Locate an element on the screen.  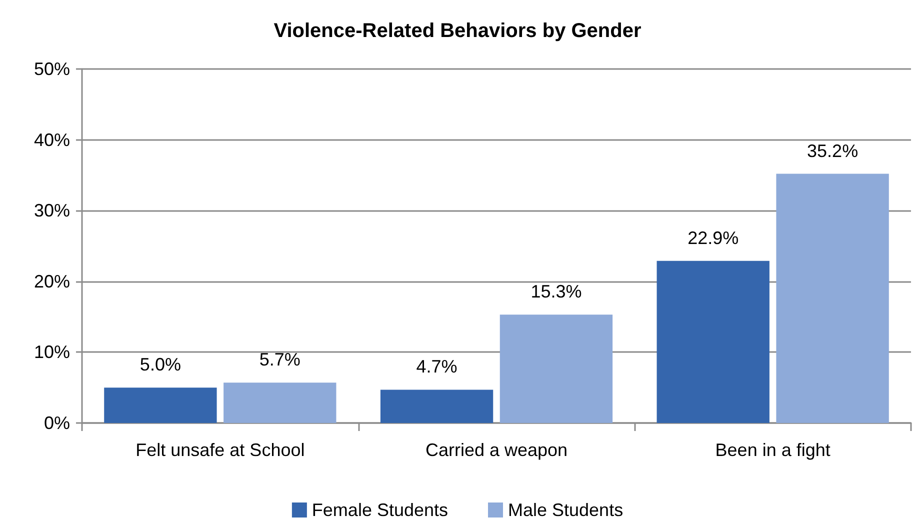
x-tick-label: Carried a weapon is located at coordinates (496, 450).